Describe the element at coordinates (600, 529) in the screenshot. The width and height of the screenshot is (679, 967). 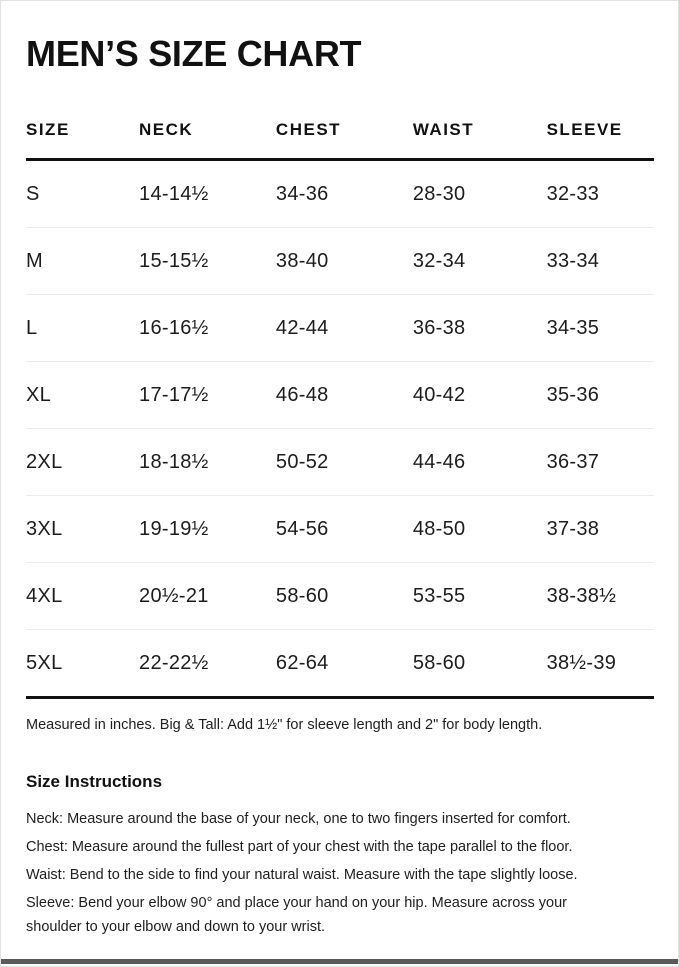
I see `sleeve-cell: 37-38` at that location.